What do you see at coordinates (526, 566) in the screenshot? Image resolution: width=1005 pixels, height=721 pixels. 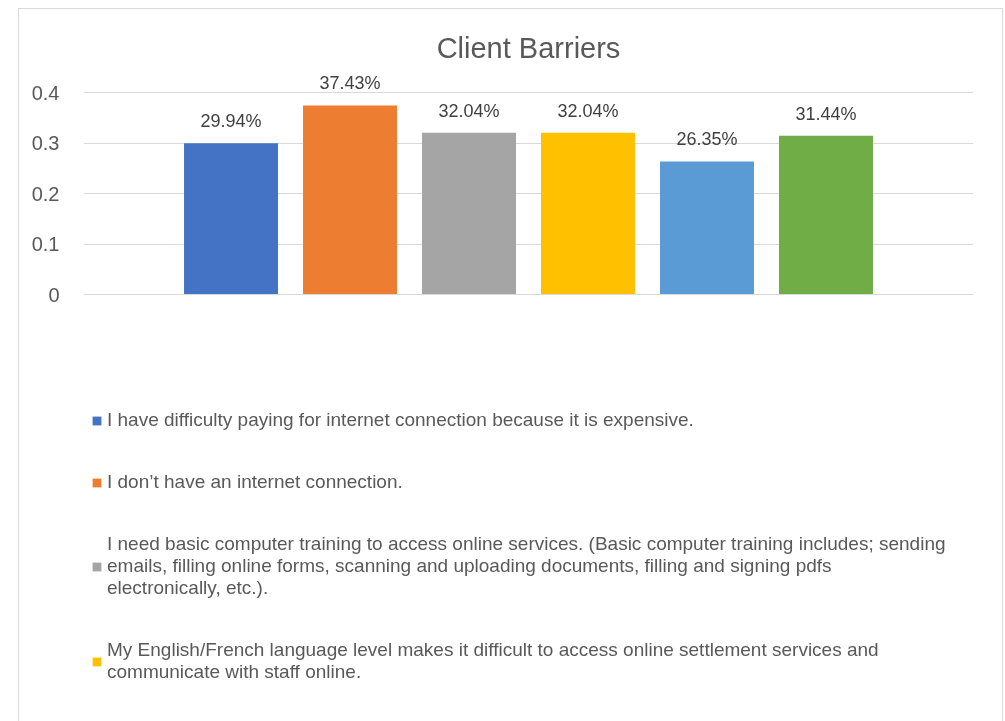 I see `legend-label: I need basic computer training to access online services. (Basic computer training includes; sending emails, filling online forms, scanning and uploading documents, filling and signing pdfs electronically, etc.).` at bounding box center [526, 566].